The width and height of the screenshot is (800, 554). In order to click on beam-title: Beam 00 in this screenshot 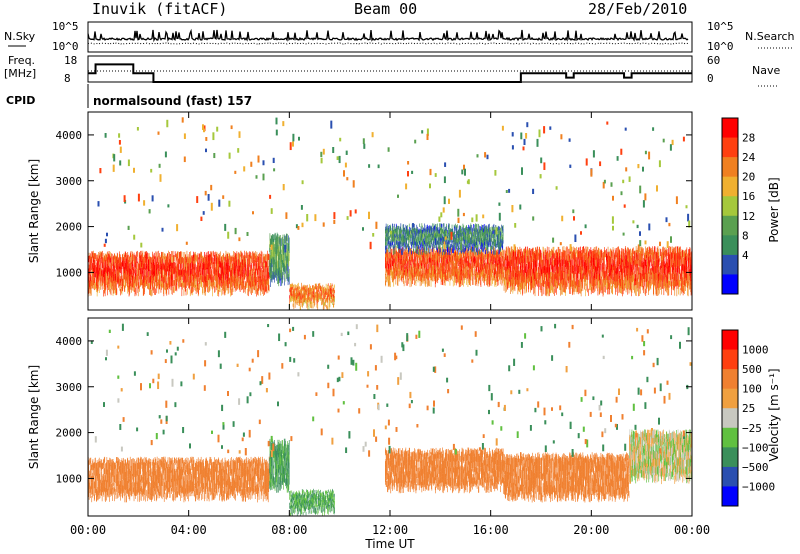, I will do `click(385, 9)`.